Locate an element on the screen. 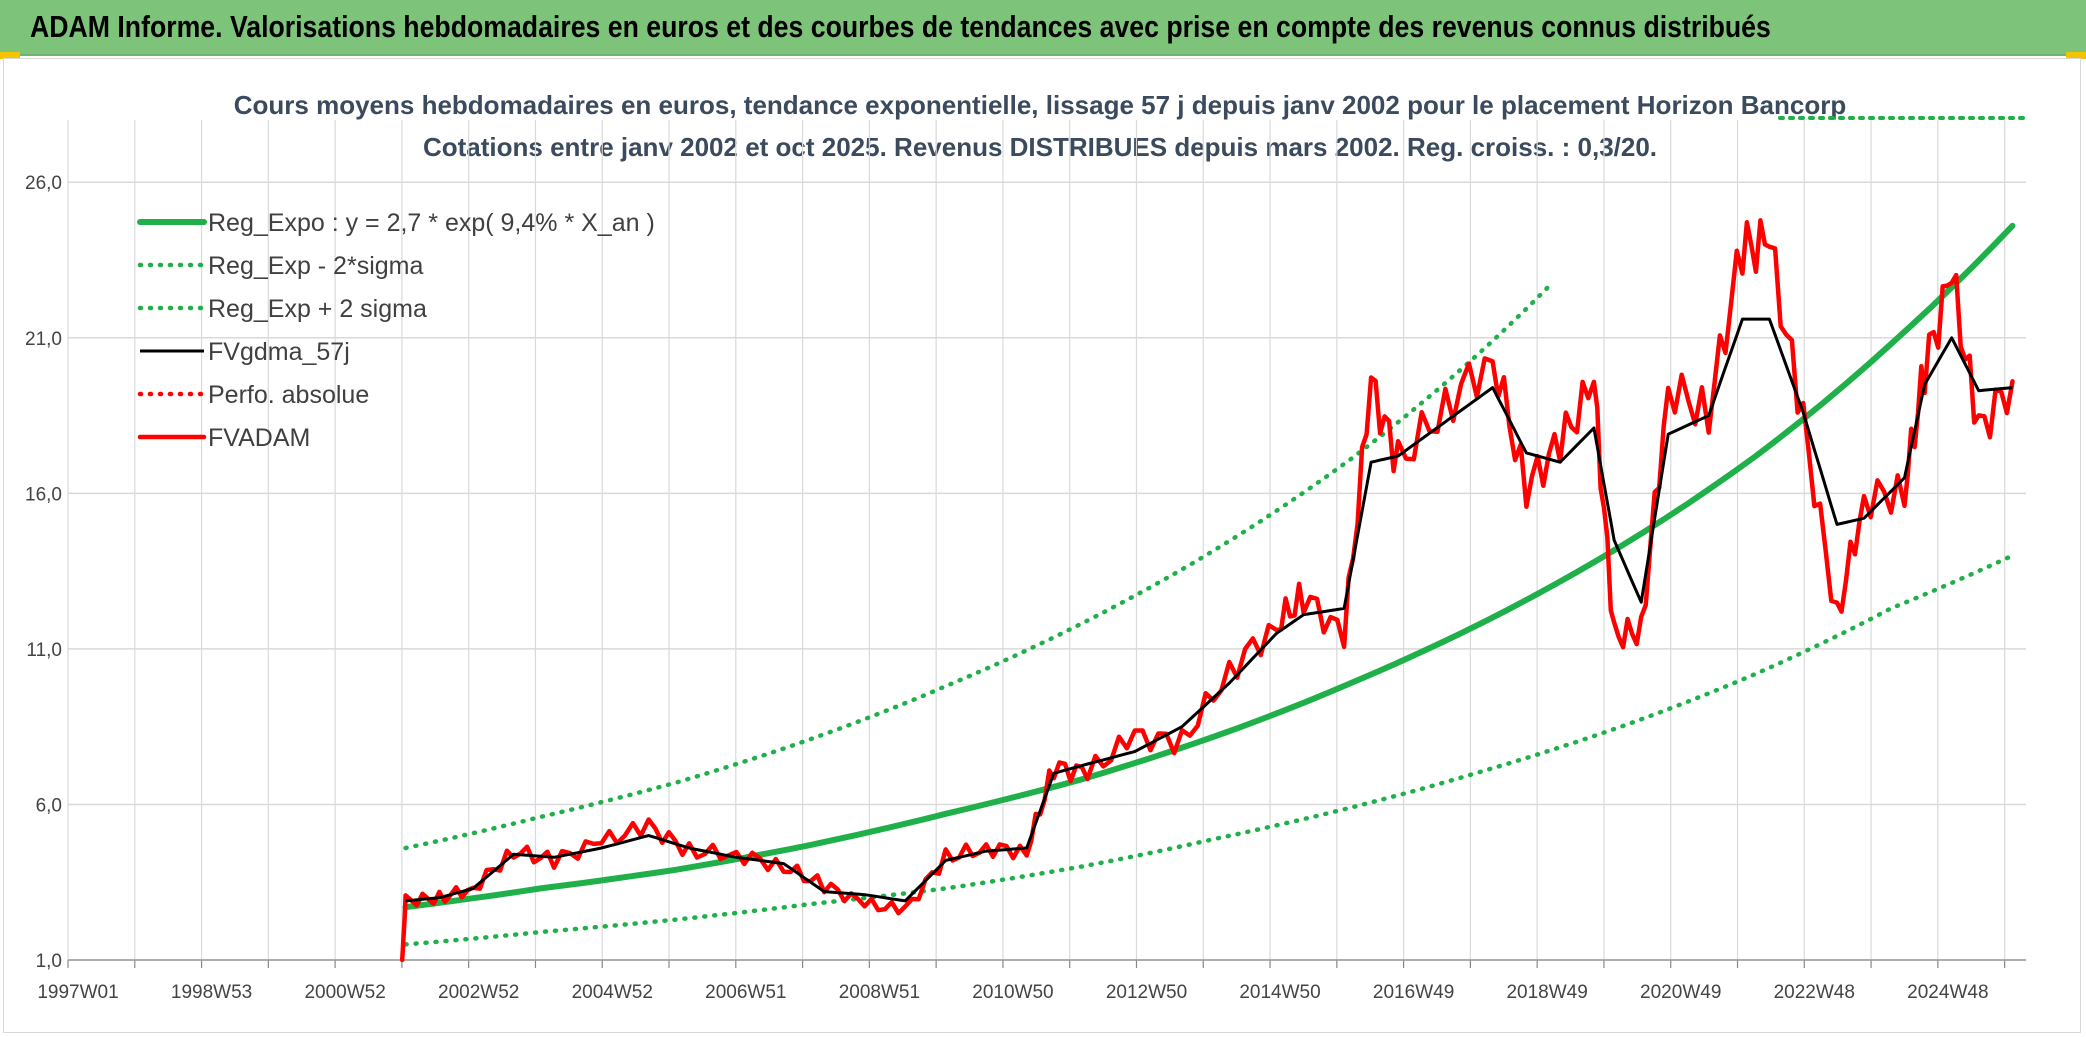  corner-accent-right is located at coordinates (2076, 55).